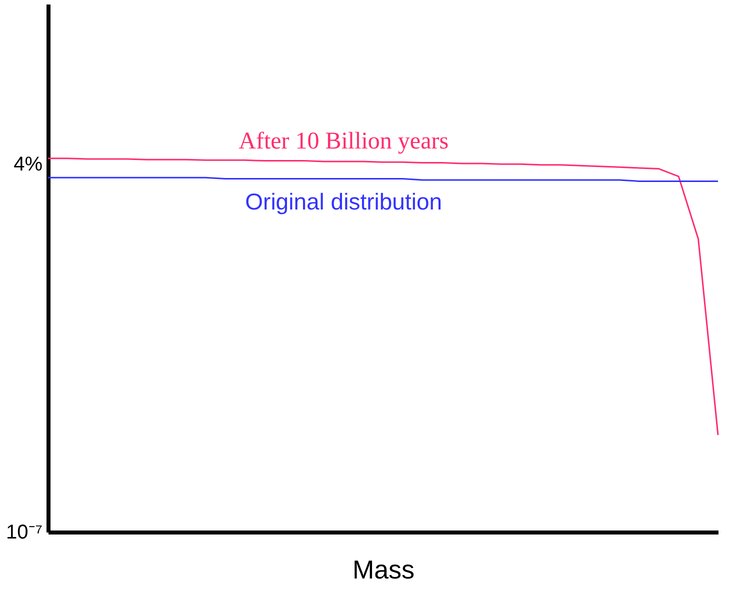  Describe the element at coordinates (24, 533) in the screenshot. I see `y-tick-label: 10⁻⁷` at that location.